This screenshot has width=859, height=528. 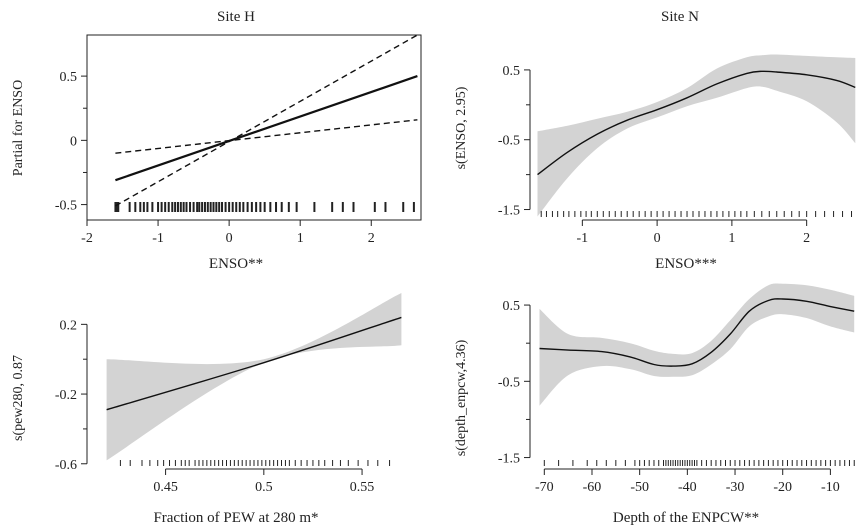 I want to click on x-tick-label: -70, so click(x=544, y=487).